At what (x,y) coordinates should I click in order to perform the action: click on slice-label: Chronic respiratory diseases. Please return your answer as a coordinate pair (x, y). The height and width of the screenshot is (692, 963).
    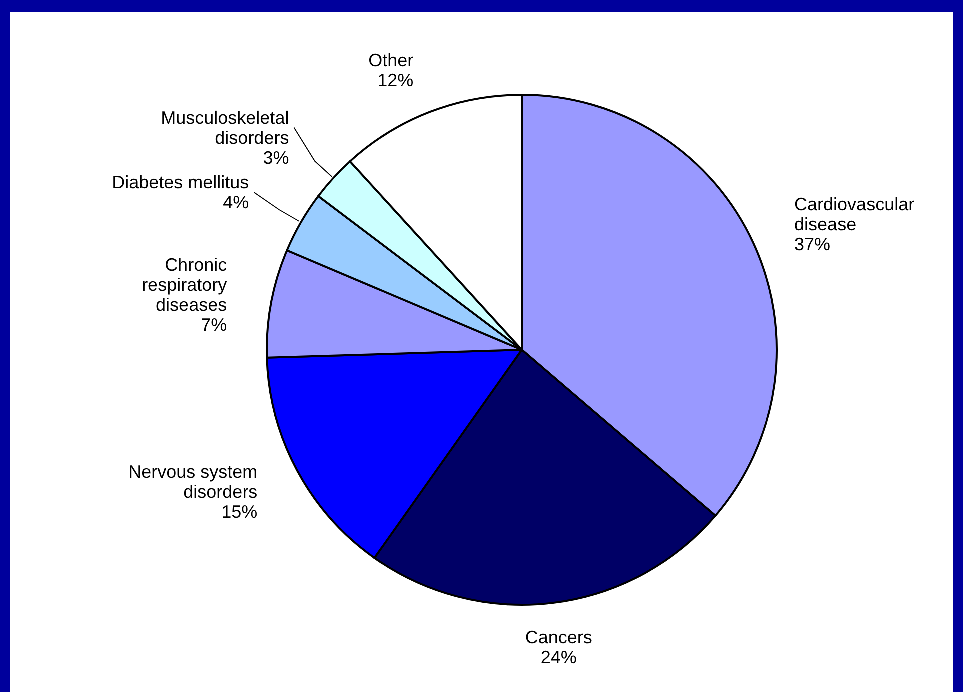
    Looking at the image, I should click on (185, 284).